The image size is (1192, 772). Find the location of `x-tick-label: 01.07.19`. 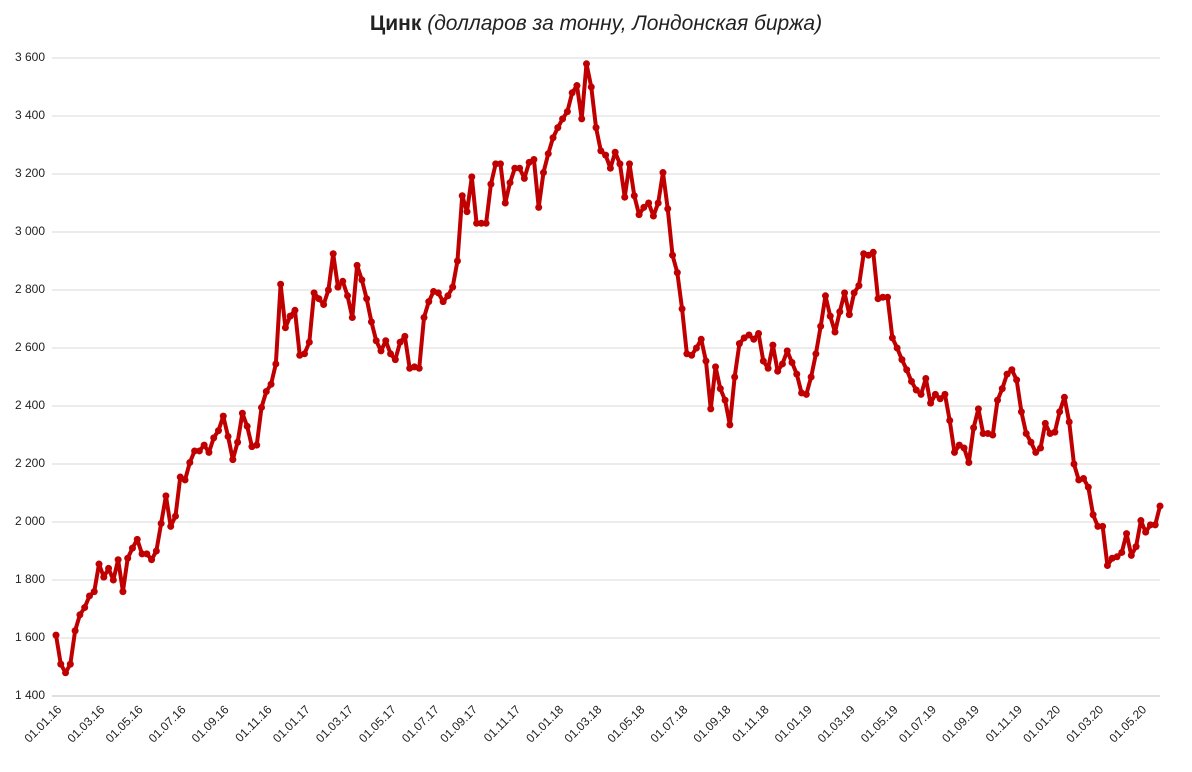

x-tick-label: 01.07.19 is located at coordinates (917, 723).